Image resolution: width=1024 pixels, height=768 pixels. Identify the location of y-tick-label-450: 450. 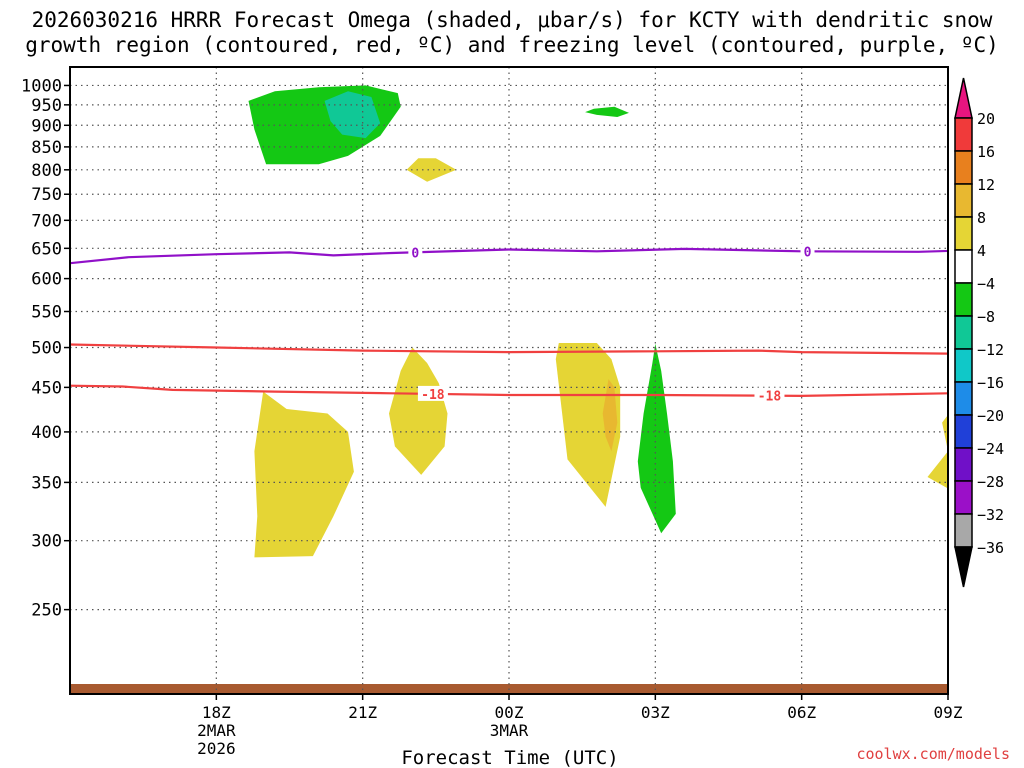
(46, 388).